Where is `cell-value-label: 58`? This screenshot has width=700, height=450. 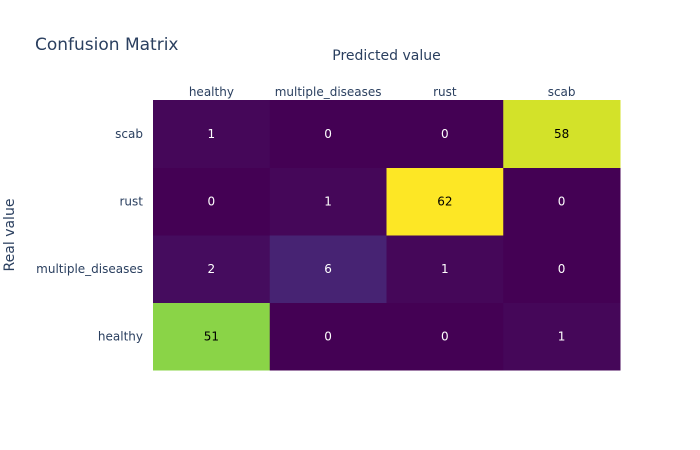
cell-value-label: 58 is located at coordinates (561, 134).